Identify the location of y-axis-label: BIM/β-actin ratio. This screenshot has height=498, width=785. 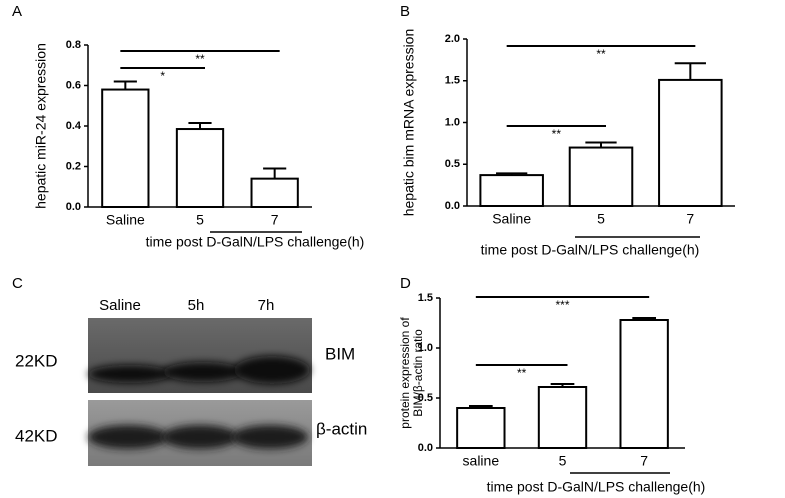
(418, 373).